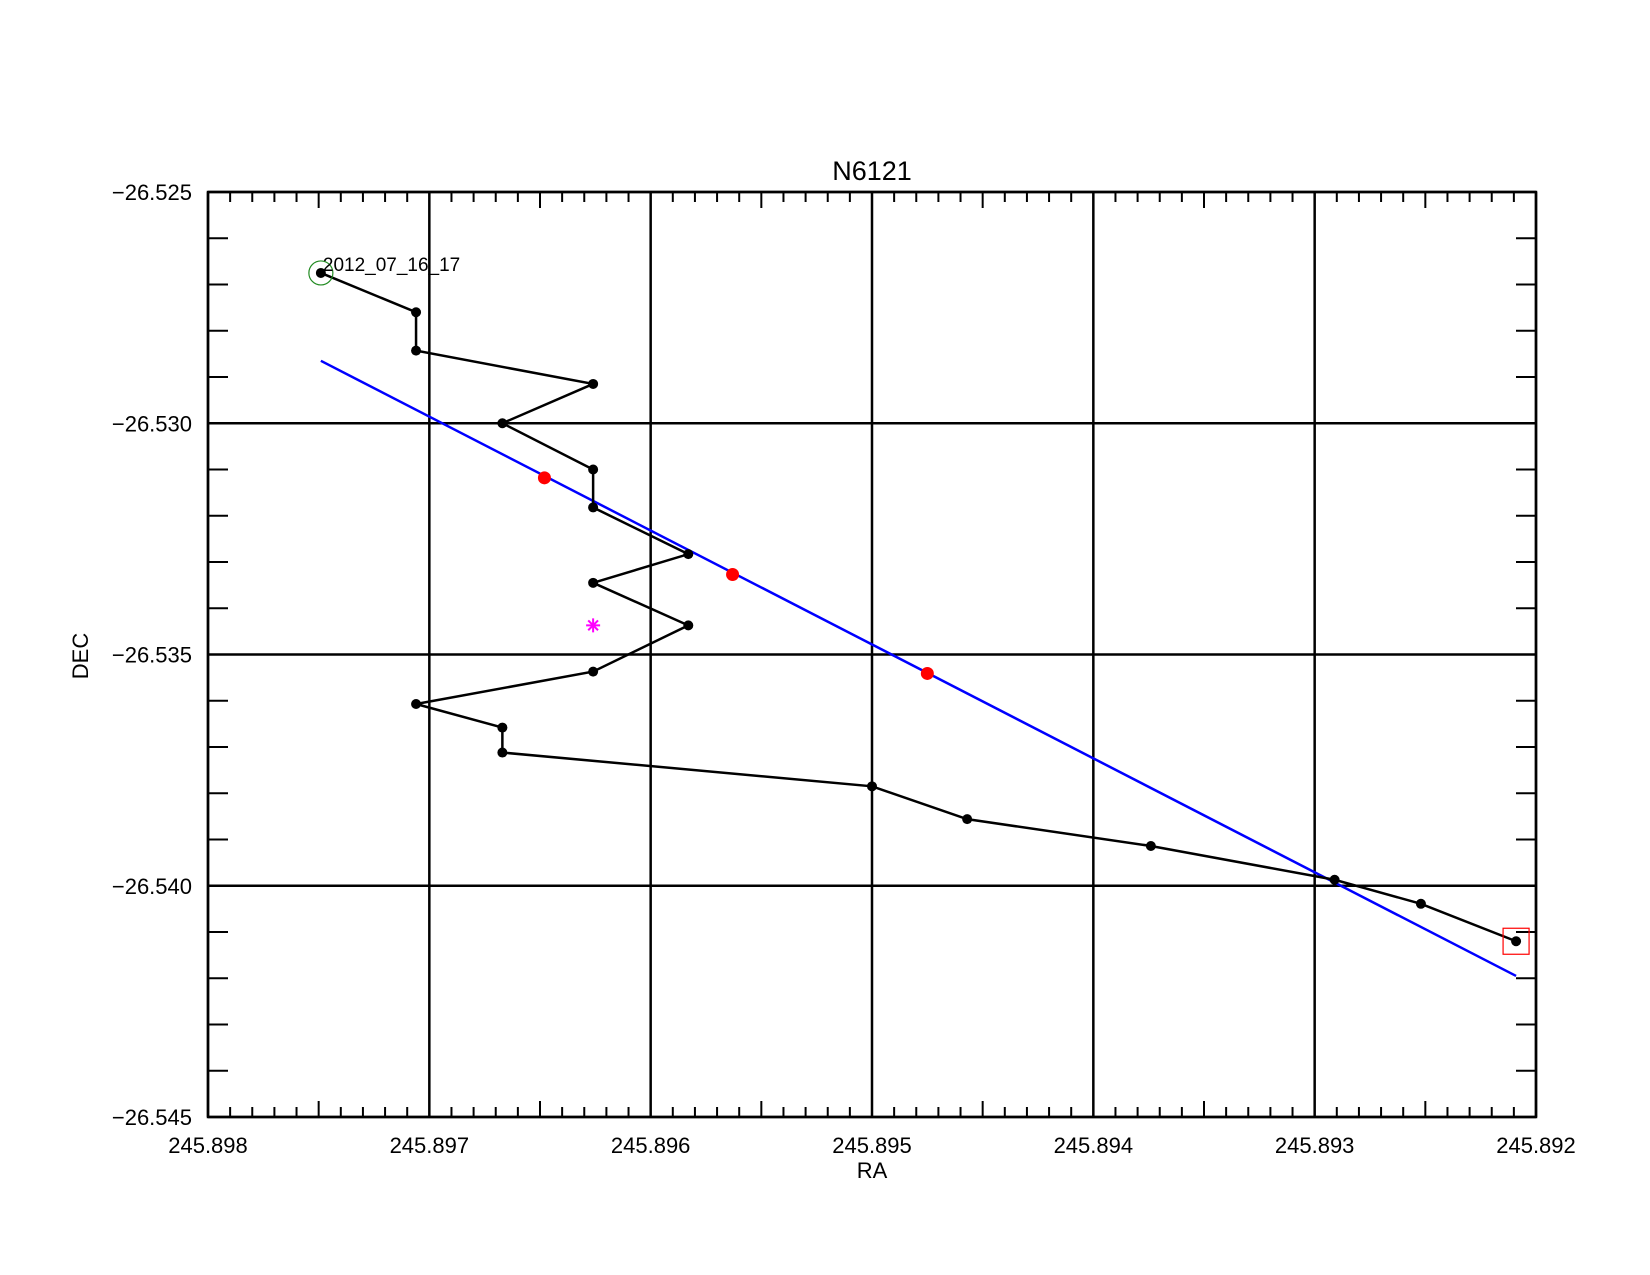 The image size is (1650, 1275). Describe the element at coordinates (651, 1145) in the screenshot. I see `x-tick-label: 245.896` at that location.